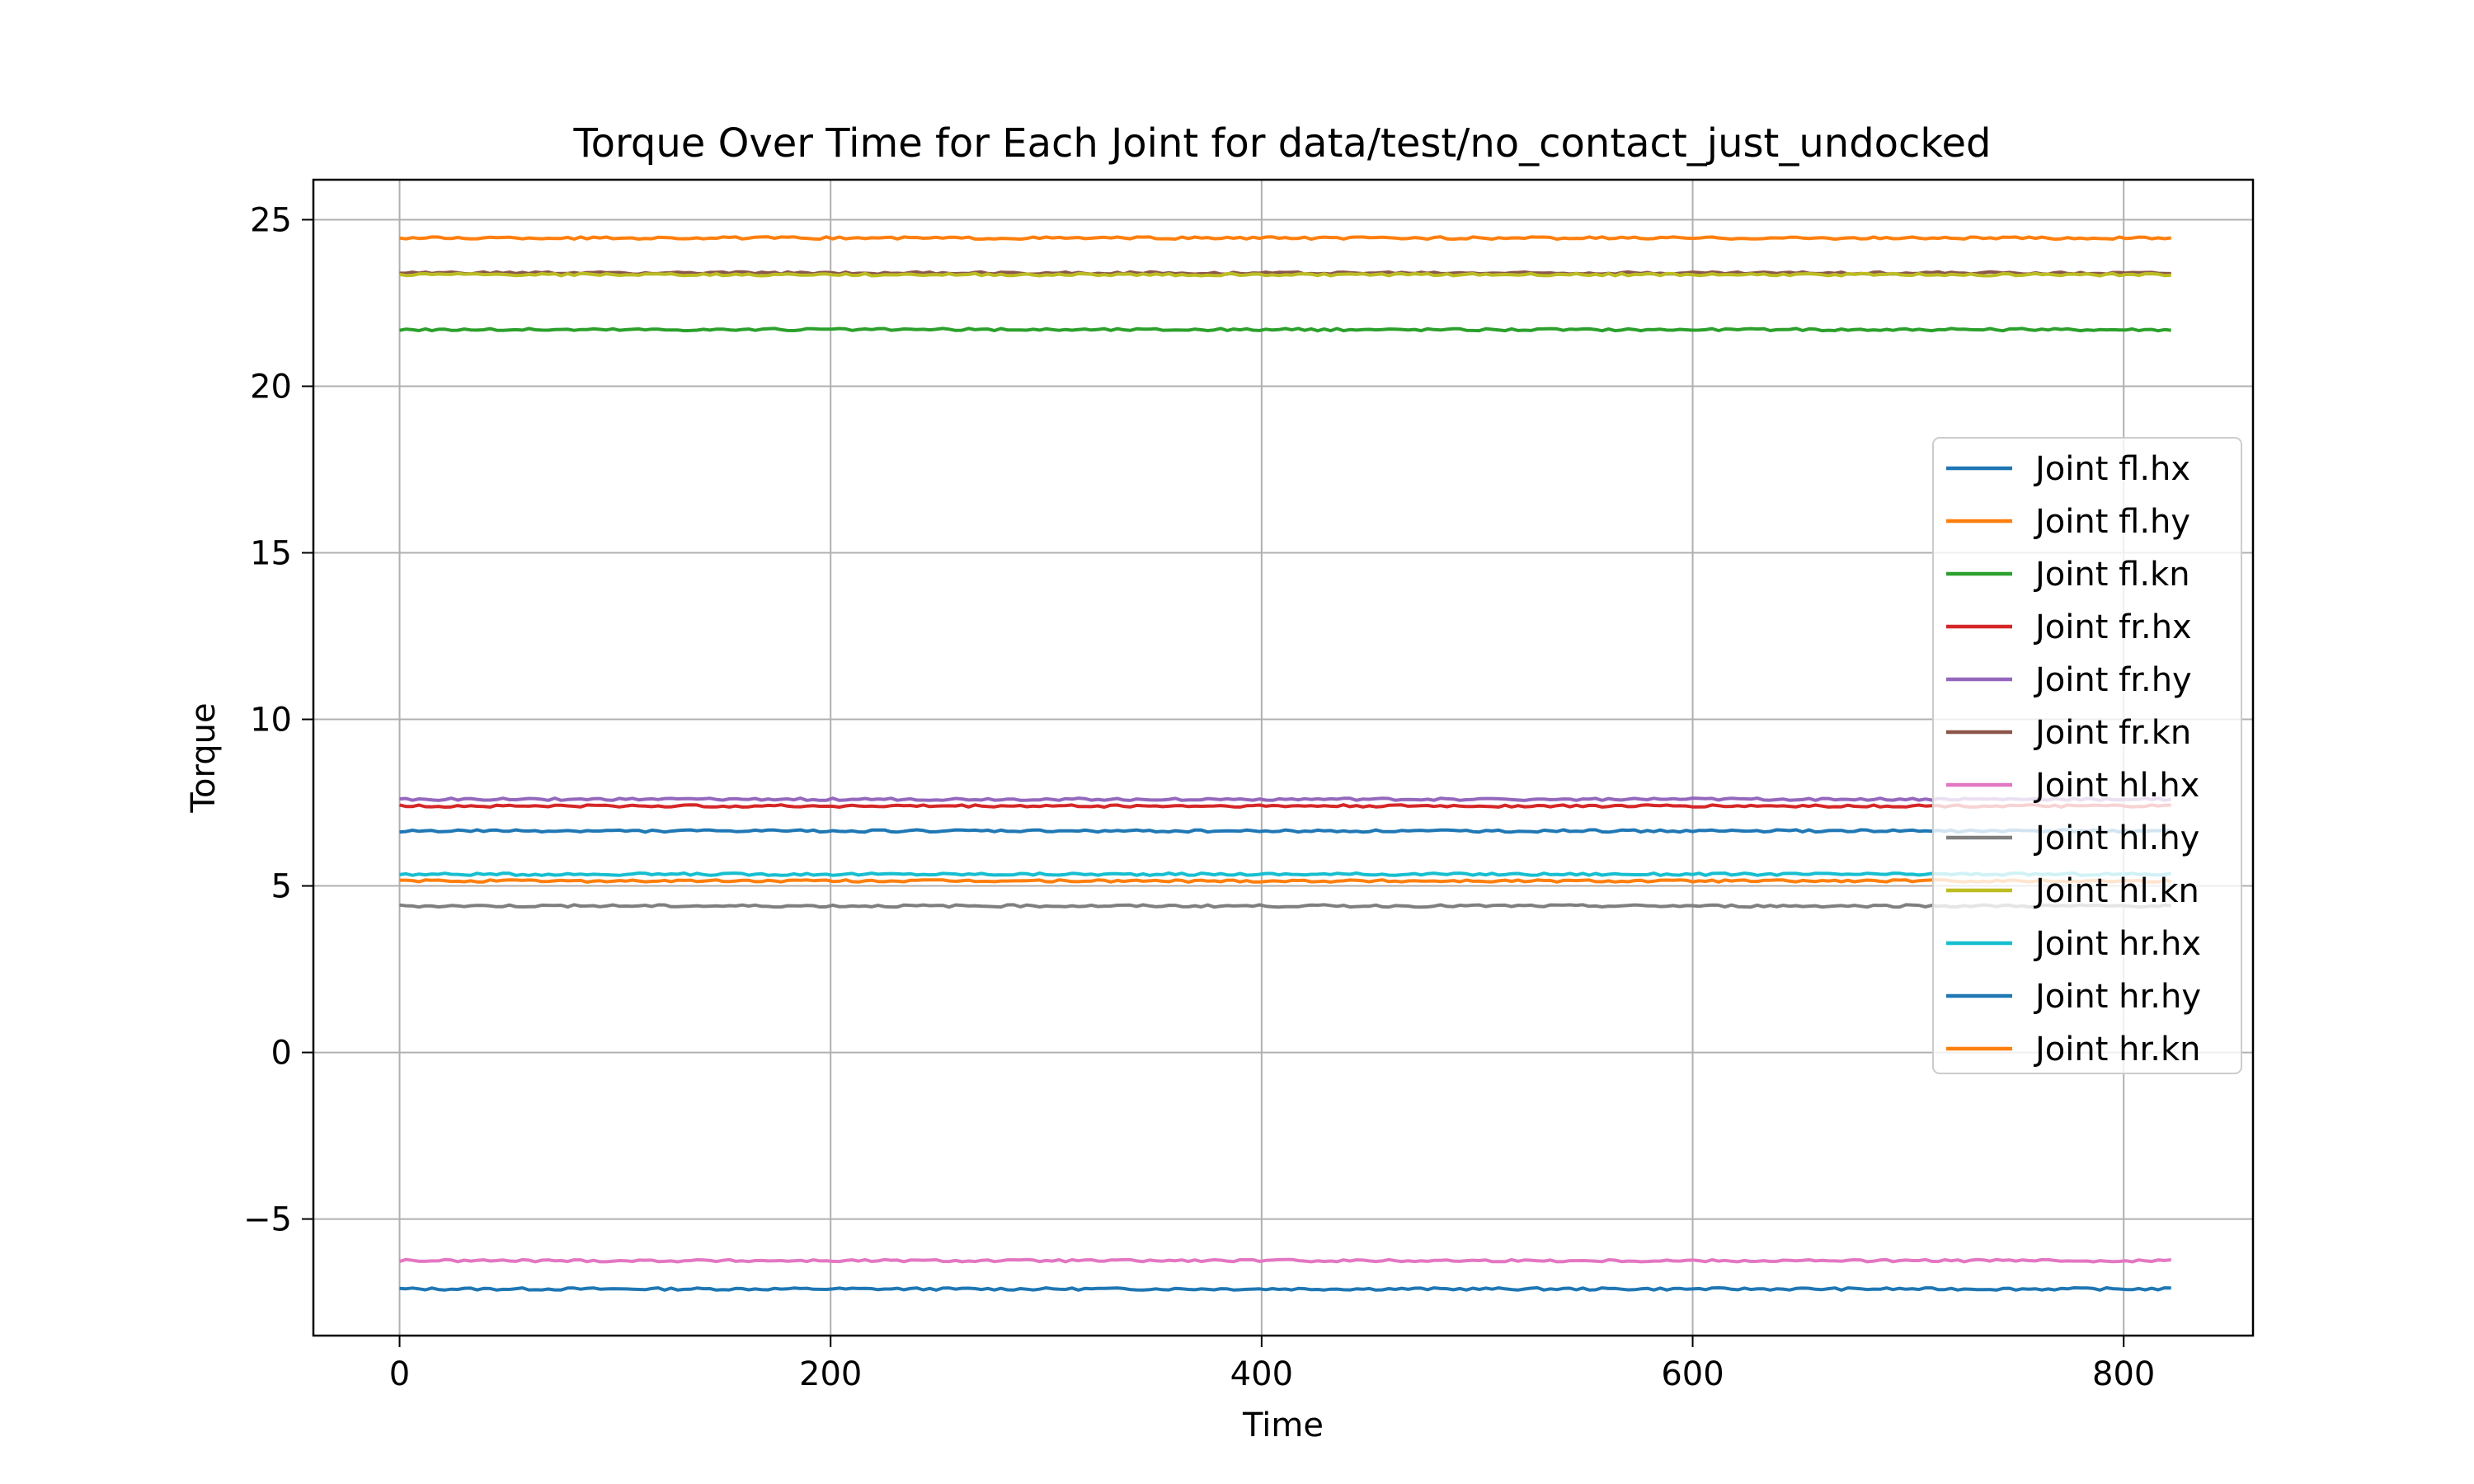 The image size is (2474, 1484). Describe the element at coordinates (2116, 786) in the screenshot. I see `legend-entry: Joint hl.hx` at that location.